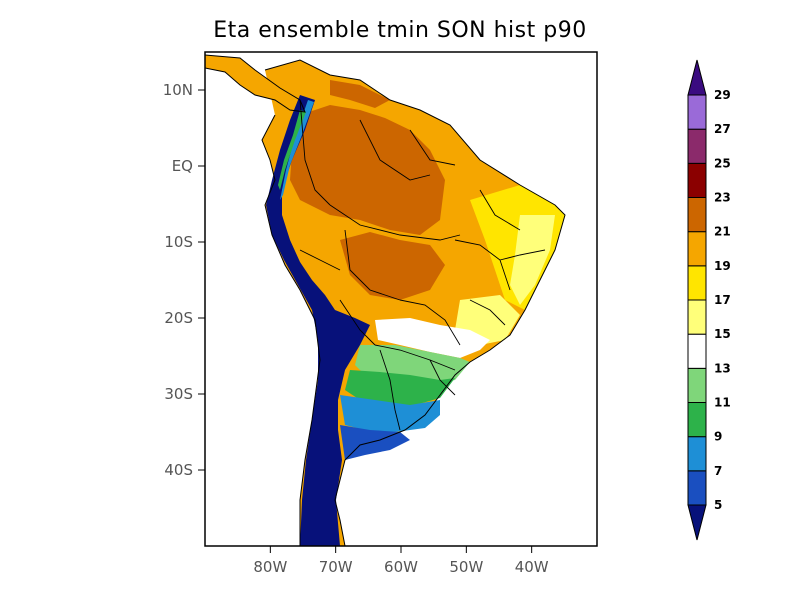 This screenshot has width=800, height=600. I want to click on colorbar-level-label: 7, so click(718, 471).